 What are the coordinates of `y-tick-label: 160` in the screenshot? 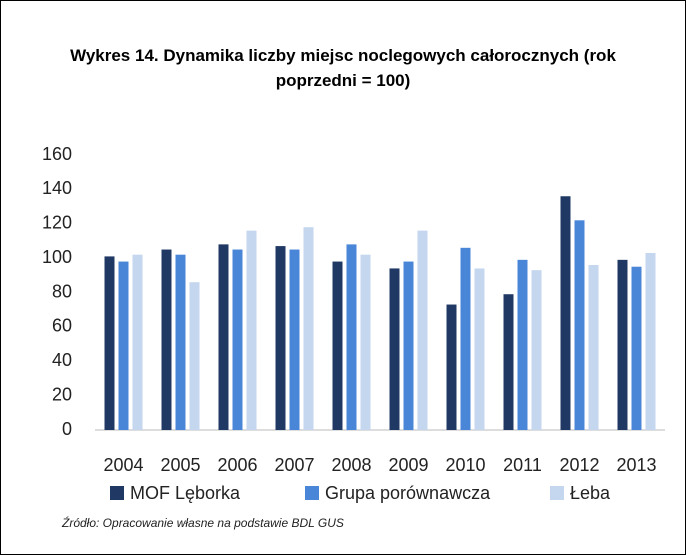 It's located at (57, 154).